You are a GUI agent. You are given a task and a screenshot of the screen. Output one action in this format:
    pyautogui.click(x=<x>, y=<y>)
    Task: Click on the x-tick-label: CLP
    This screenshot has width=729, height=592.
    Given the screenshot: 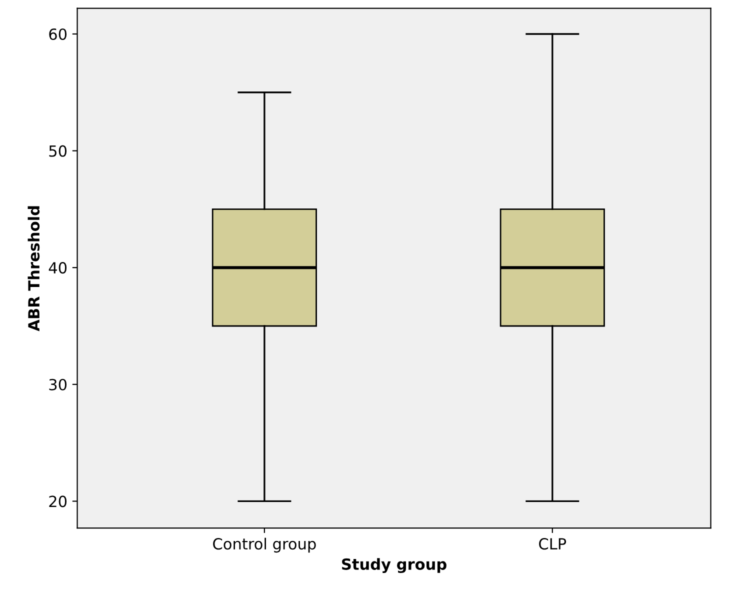 What is the action you would take?
    pyautogui.click(x=552, y=544)
    